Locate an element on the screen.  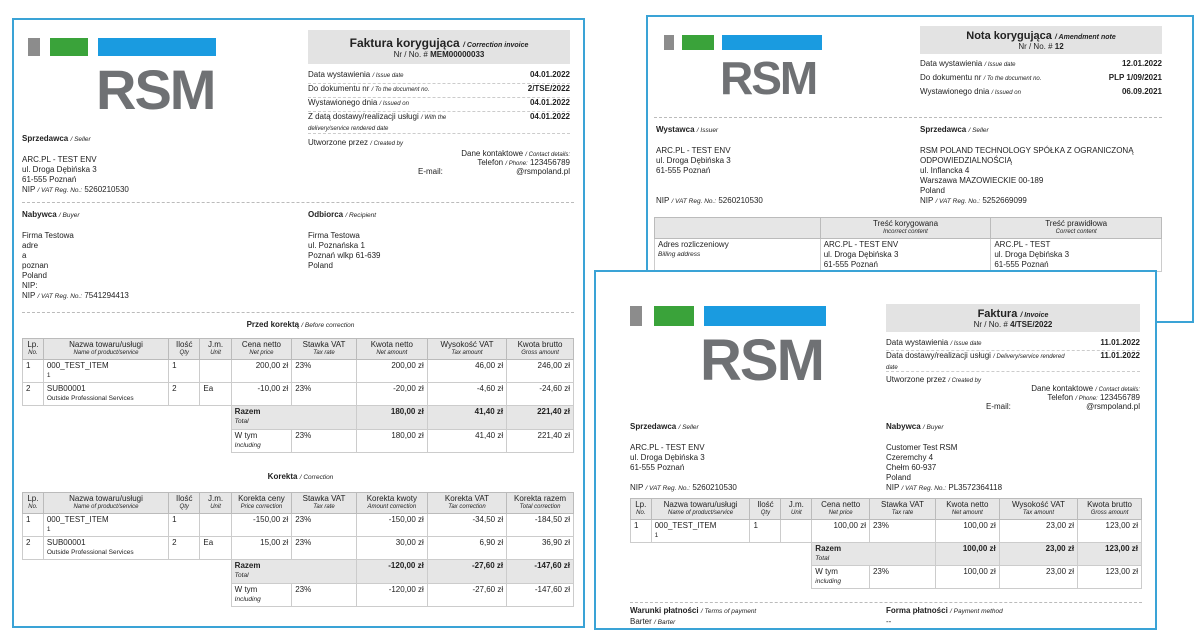
logo-gray-bar is located at coordinates (636, 316).